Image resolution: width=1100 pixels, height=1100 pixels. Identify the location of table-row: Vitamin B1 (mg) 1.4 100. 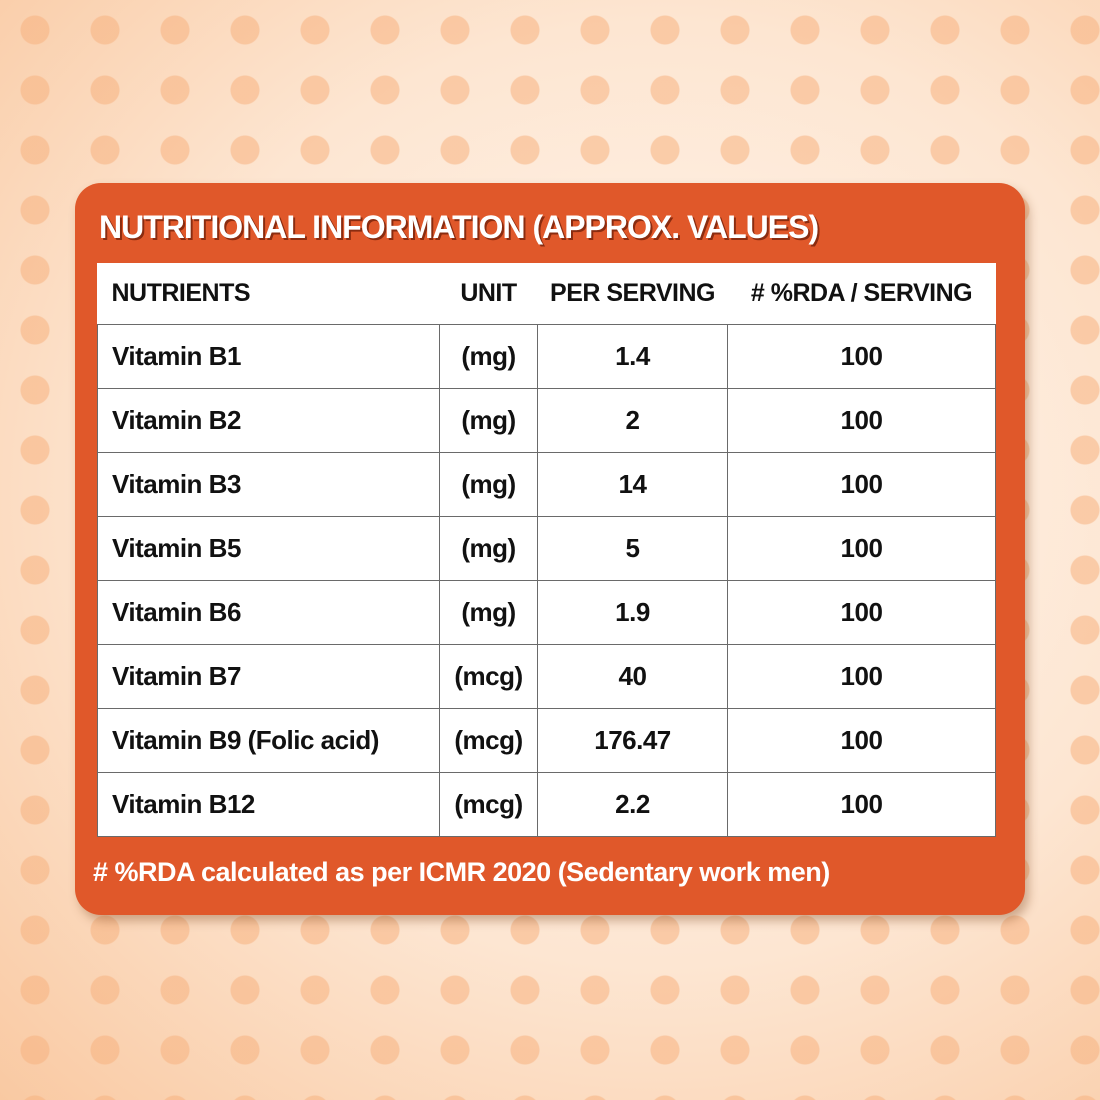
(546, 356).